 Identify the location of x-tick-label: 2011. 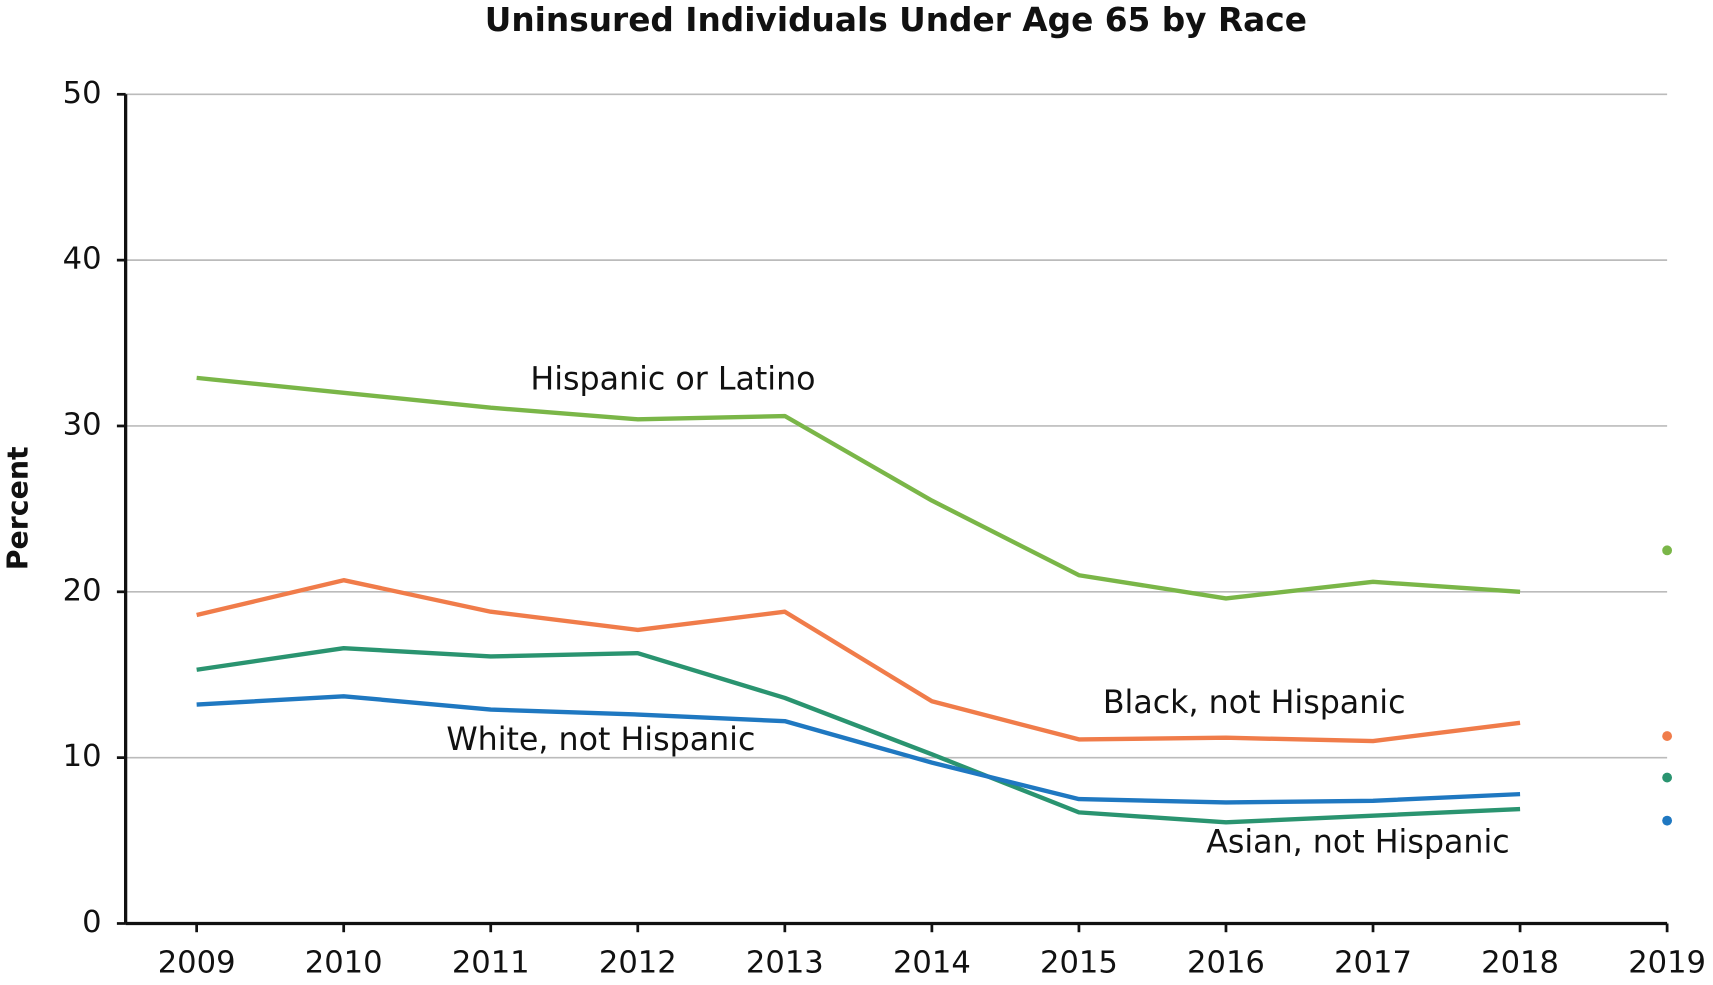
(491, 962).